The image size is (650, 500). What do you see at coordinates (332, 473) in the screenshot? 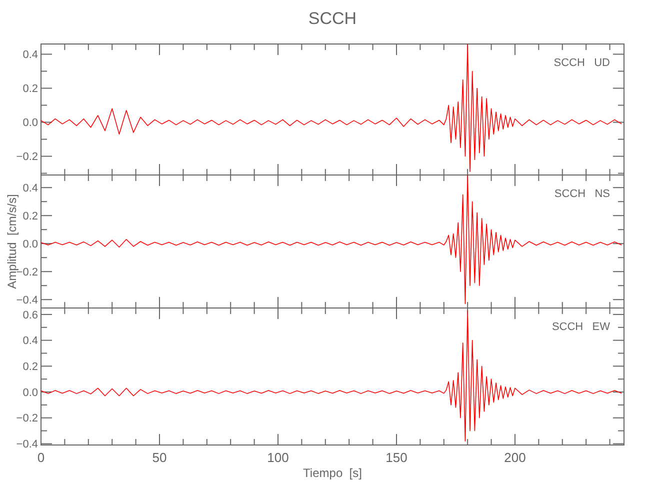
I see `x-axis-title: Tiempo [s]` at bounding box center [332, 473].